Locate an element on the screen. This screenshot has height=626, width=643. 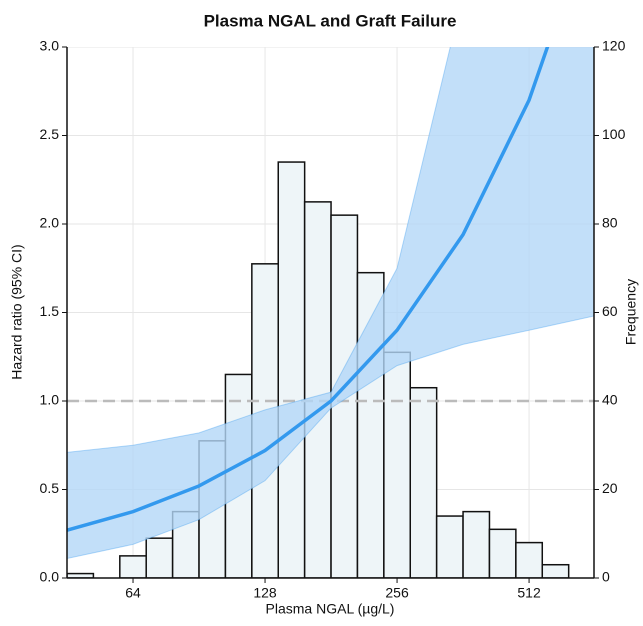
y-tick-label: 3.0 is located at coordinates (50, 46).